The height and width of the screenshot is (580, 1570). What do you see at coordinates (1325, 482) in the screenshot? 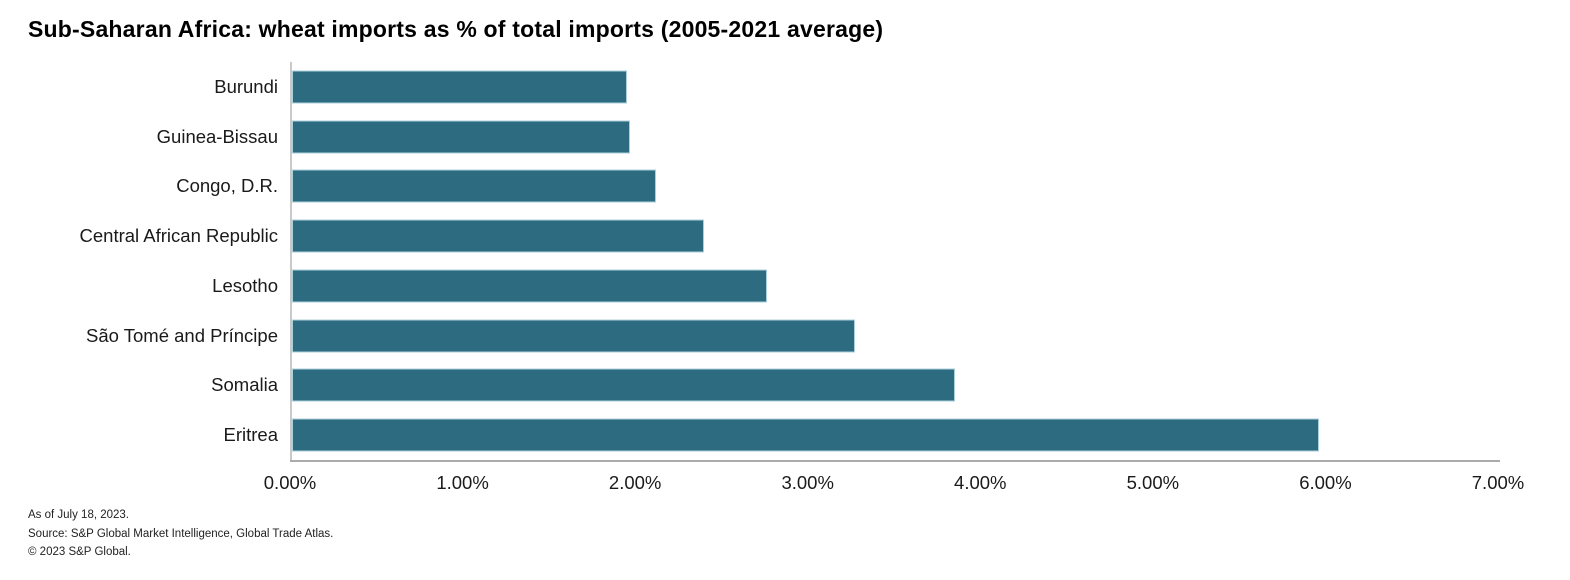
I see `x-tick-label: 6.00%` at bounding box center [1325, 482].